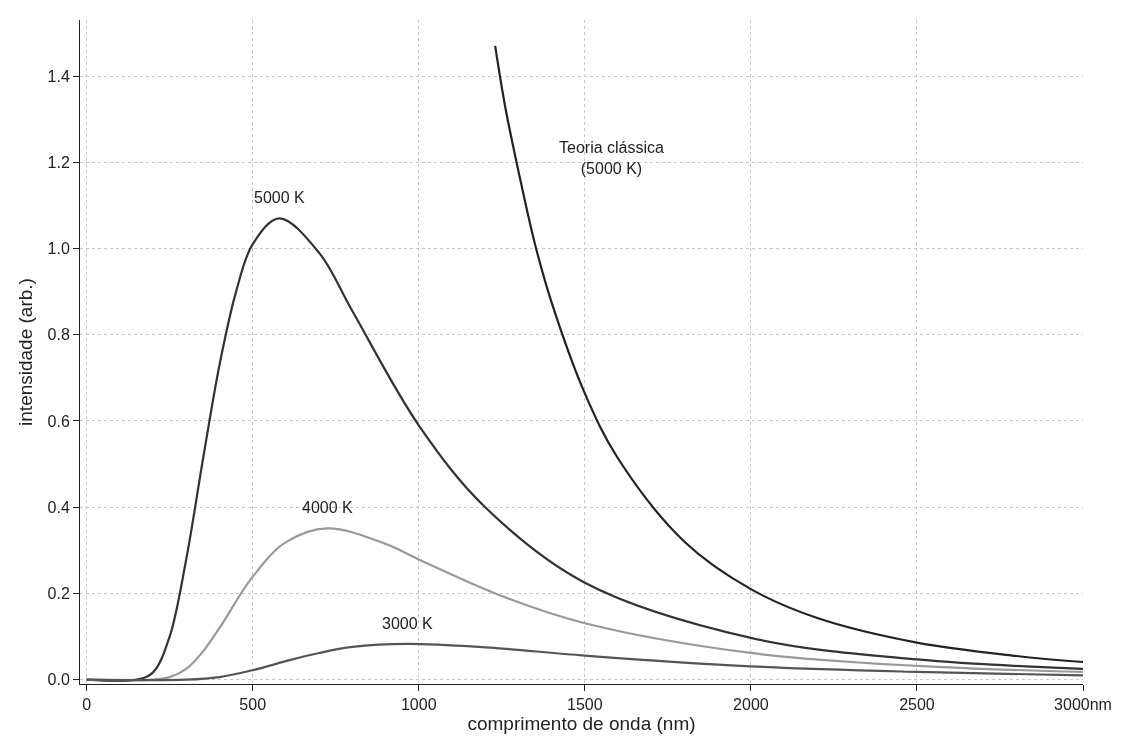 This screenshot has width=1133, height=754. Describe the element at coordinates (58, 680) in the screenshot. I see `y-tick-label: 0.0` at that location.